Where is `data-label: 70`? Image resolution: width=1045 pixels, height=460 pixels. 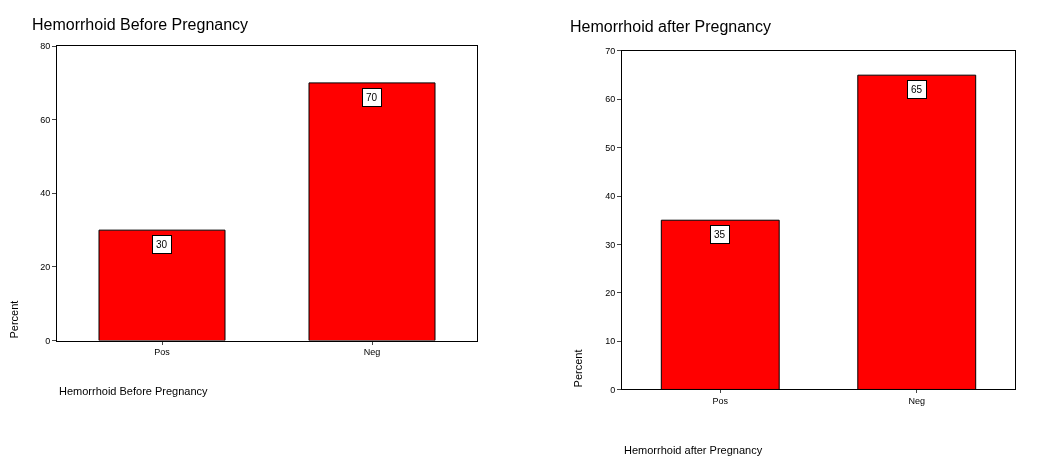 data-label: 70 is located at coordinates (372, 97).